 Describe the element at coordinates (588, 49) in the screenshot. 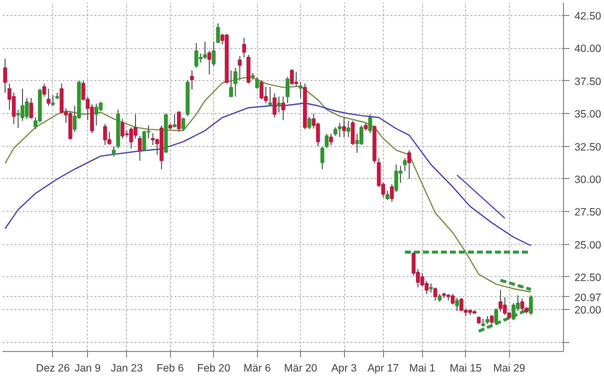

I see `y-tick-label: 40.00` at that location.